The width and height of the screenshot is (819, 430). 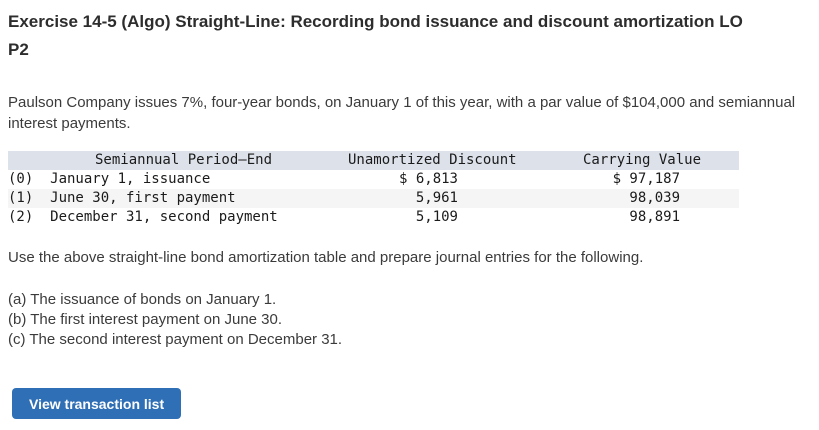 I want to click on cell-unamortized-discount: $ 6,813, so click(x=428, y=179).